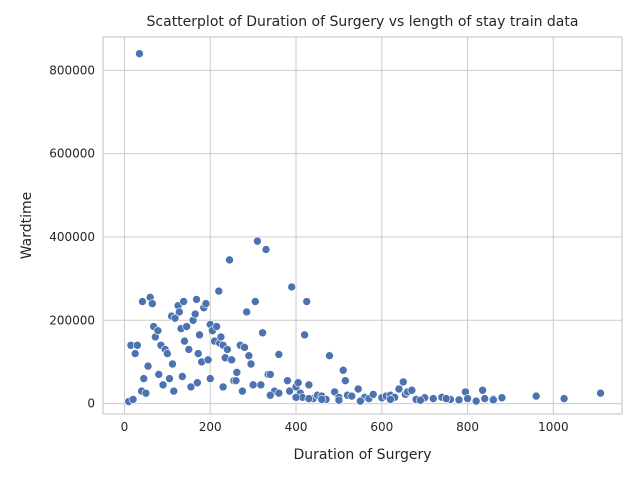  Describe the element at coordinates (72, 154) in the screenshot. I see `y-tick-label: 600000` at that location.